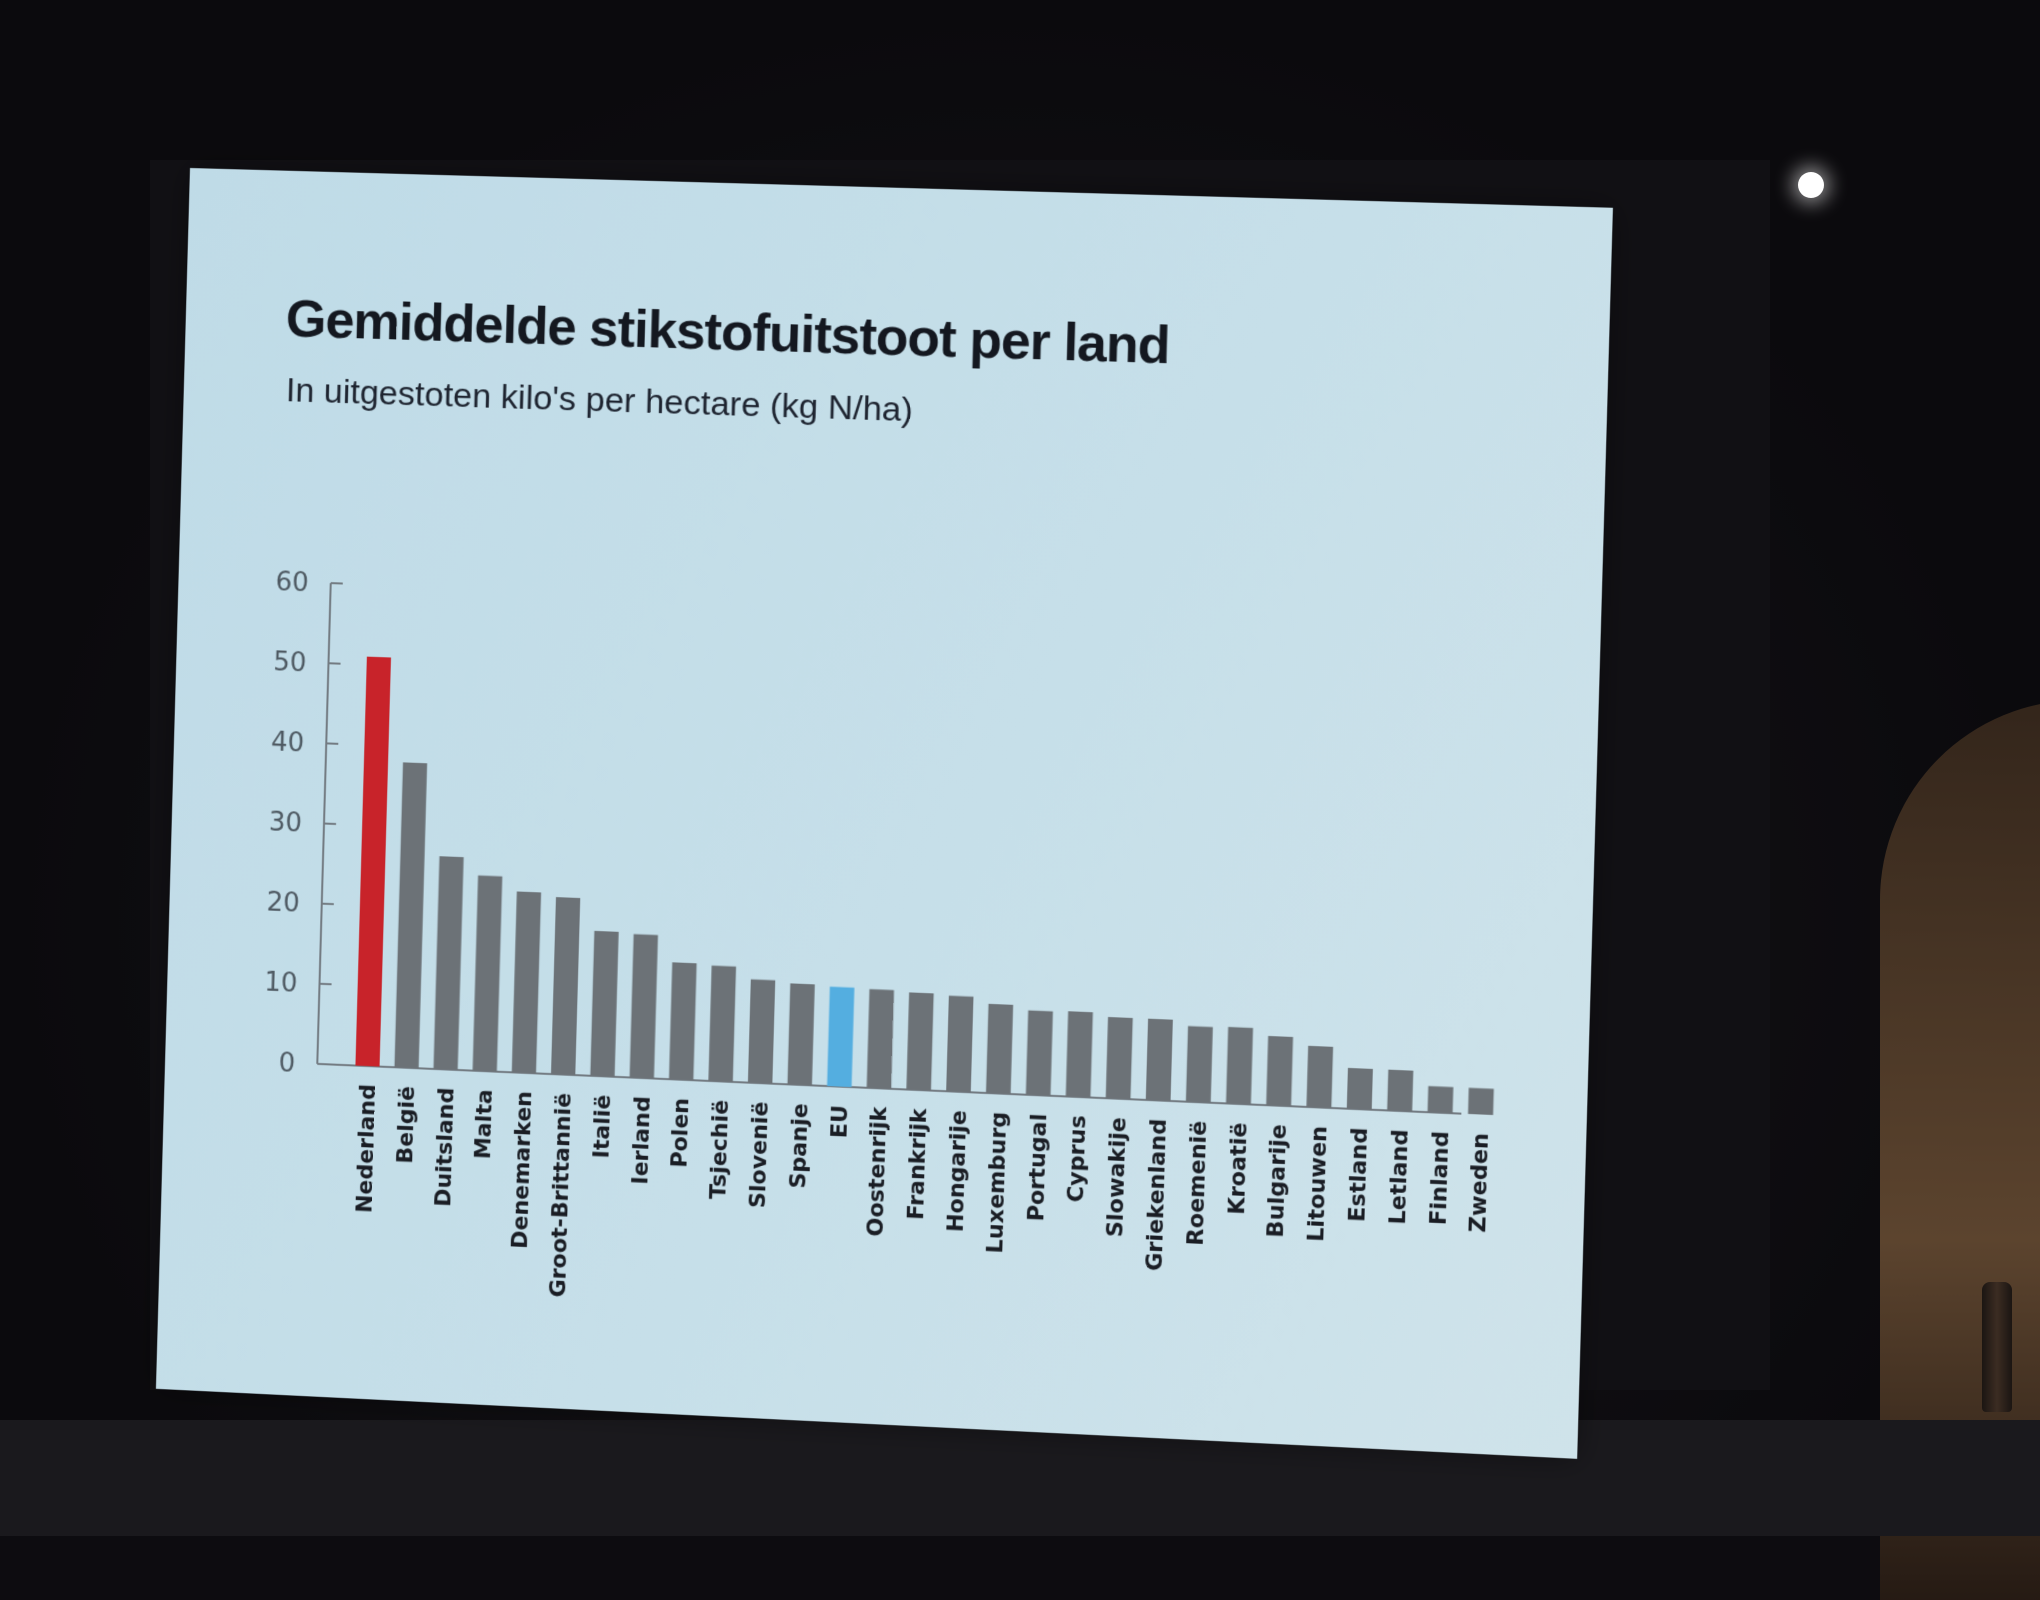 Image resolution: width=2040 pixels, height=1600 pixels. I want to click on x-category-label: Portugal, so click(1037, 1167).